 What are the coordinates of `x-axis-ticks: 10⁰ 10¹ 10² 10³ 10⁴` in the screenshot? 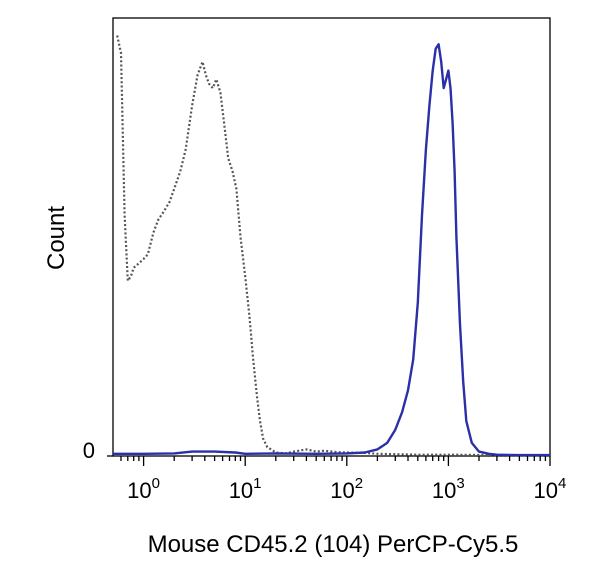 It's located at (343, 479).